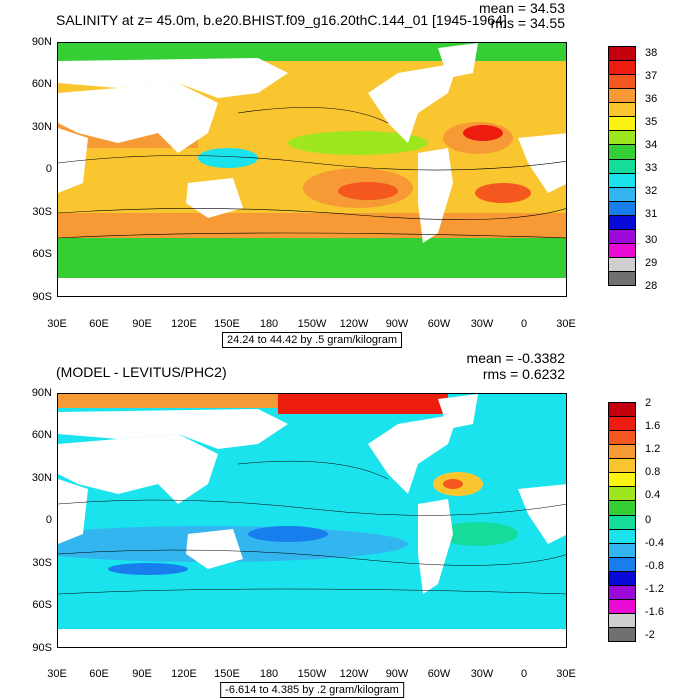 The image size is (700, 700). I want to click on contour-range-label: -6.614 to 4.385 by .2 gram/kilogram, so click(312, 690).